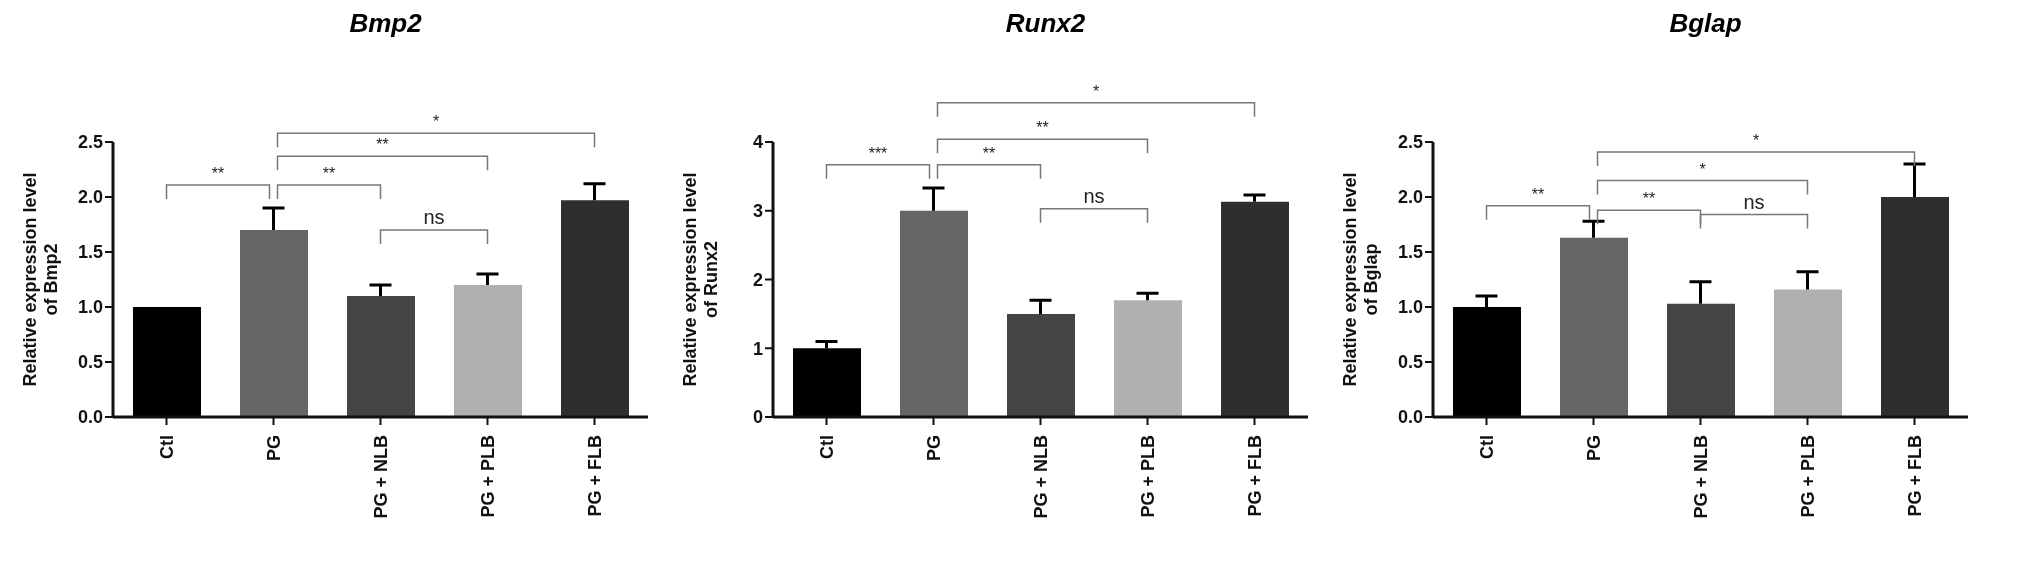  I want to click on chart-title: Runx2, so click(1045, 24).